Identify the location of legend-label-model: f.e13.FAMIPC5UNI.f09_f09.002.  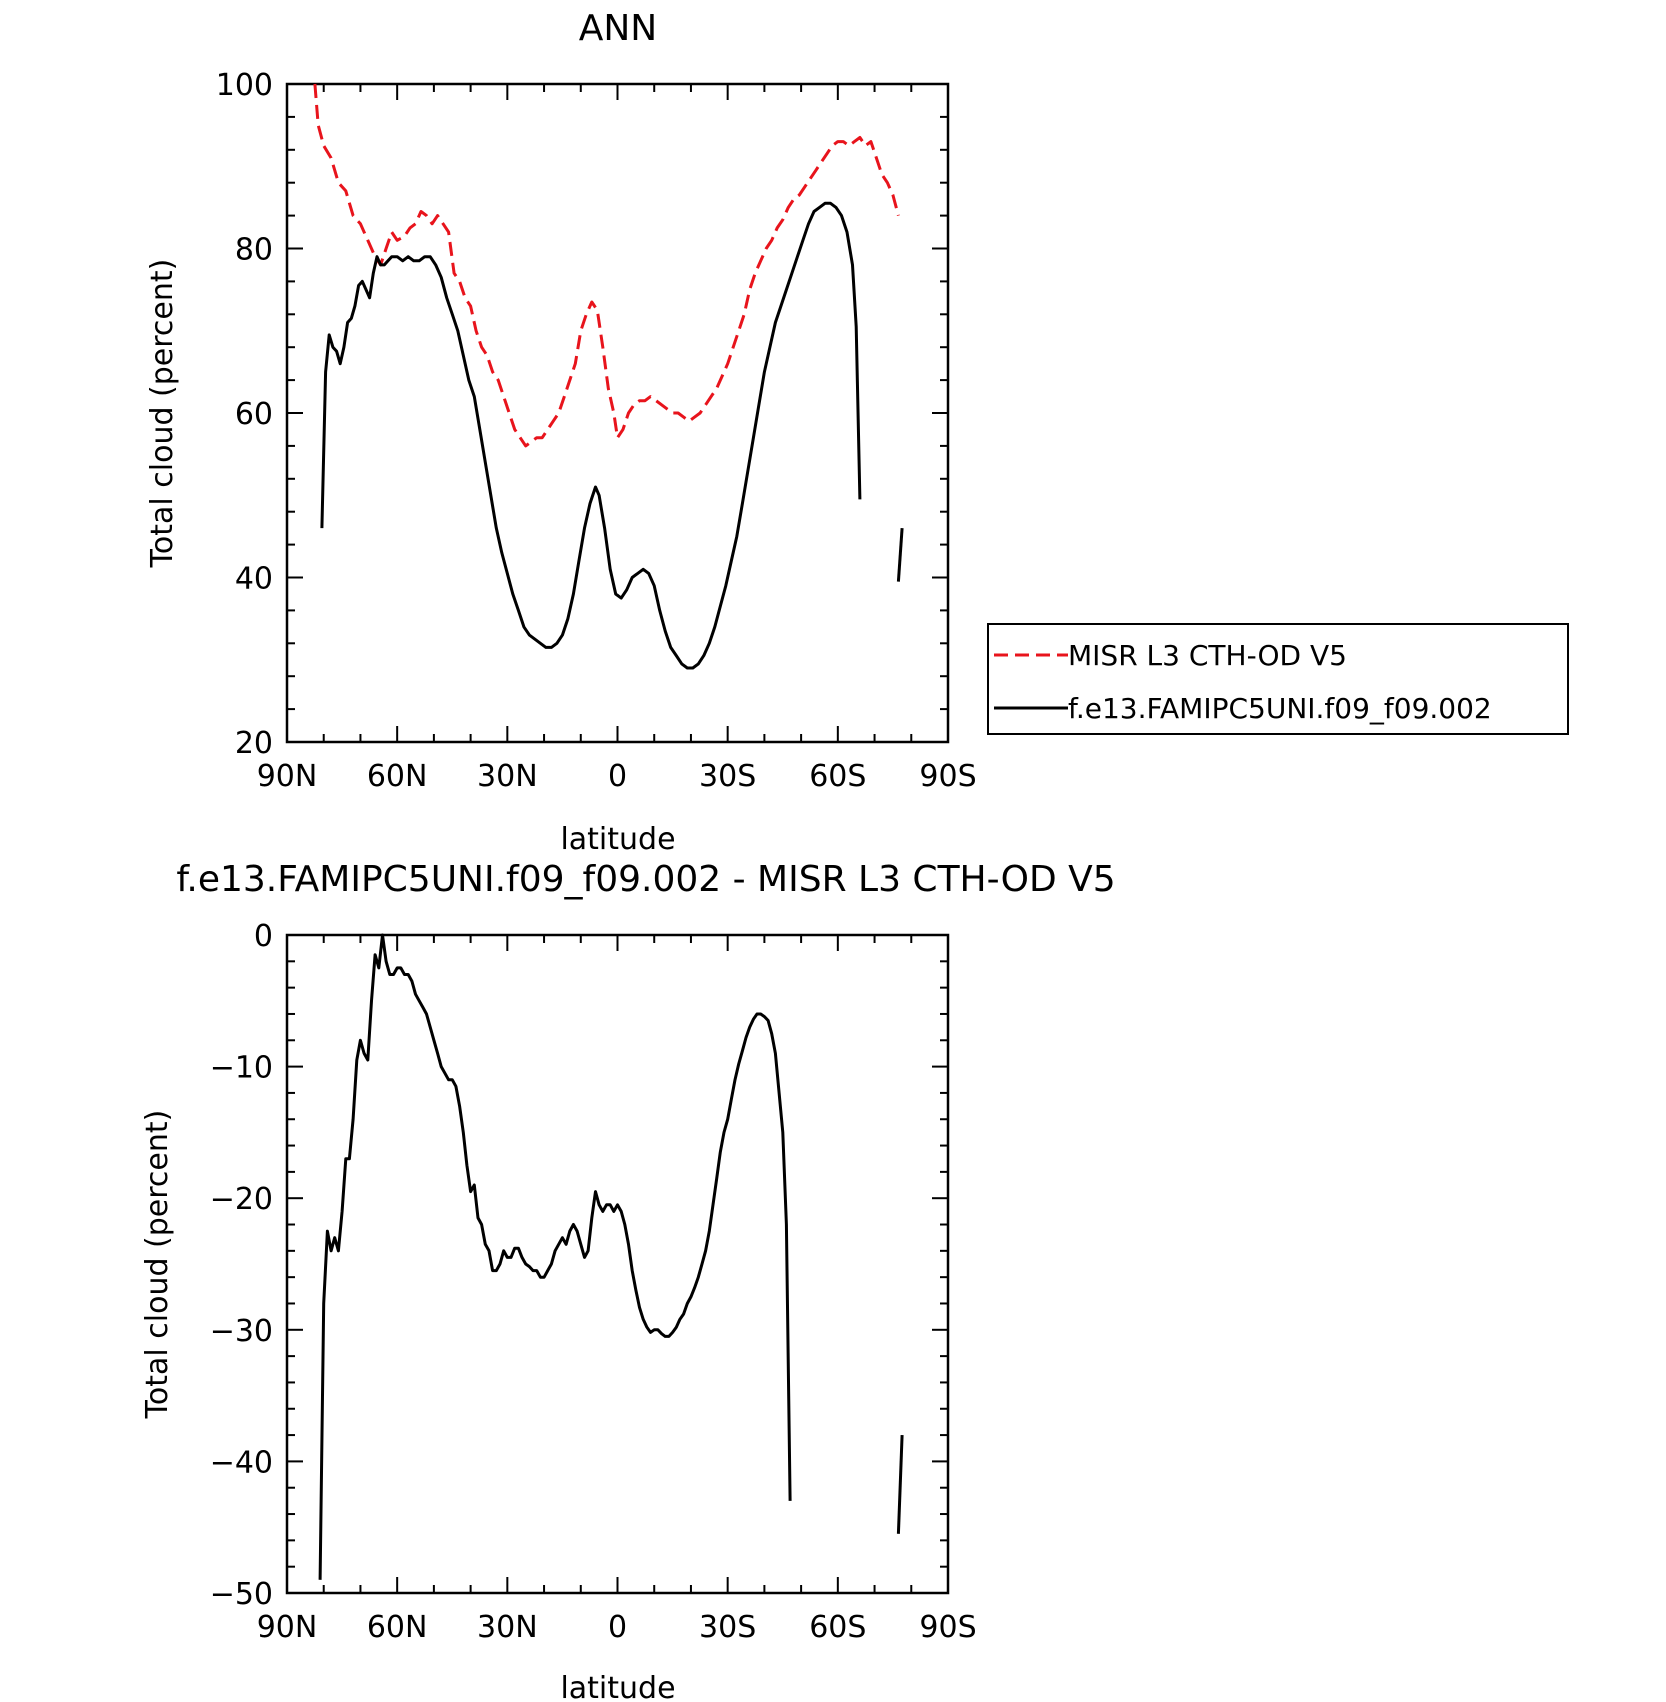
(1280, 708).